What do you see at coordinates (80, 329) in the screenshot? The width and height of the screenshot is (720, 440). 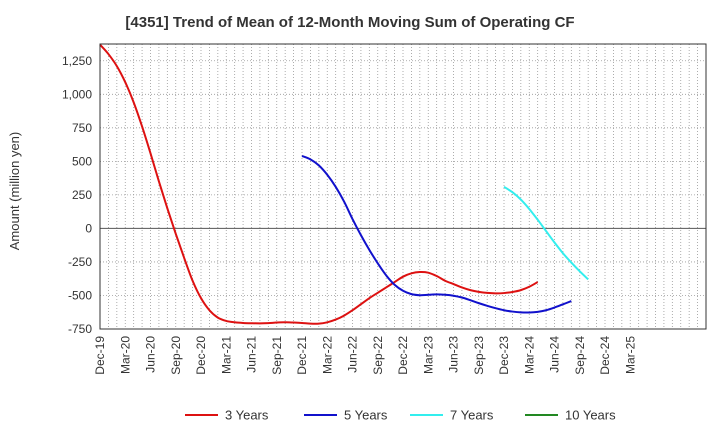 I see `y-tick-label: -750` at bounding box center [80, 329].